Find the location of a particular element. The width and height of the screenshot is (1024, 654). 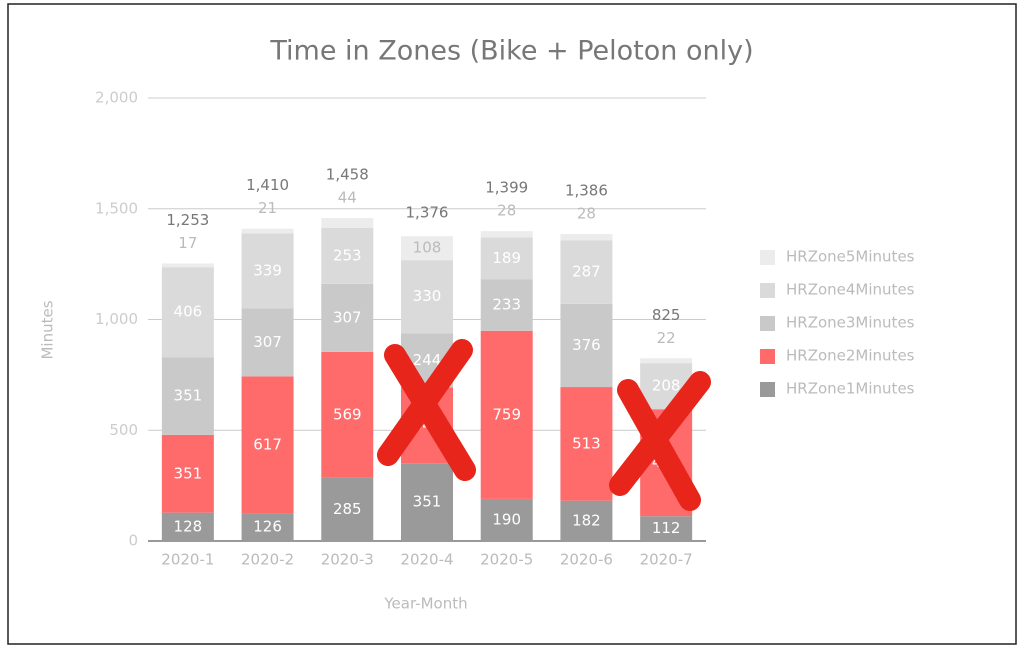

data-label: 759 is located at coordinates (506, 414).